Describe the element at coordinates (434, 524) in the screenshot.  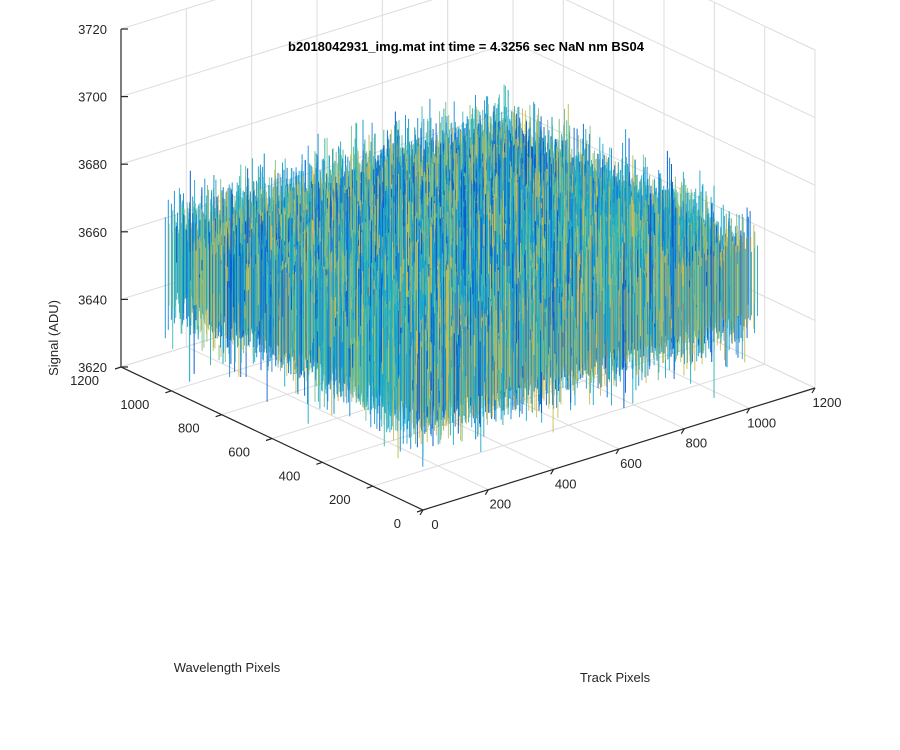
I see `x-tick-label: 0` at that location.